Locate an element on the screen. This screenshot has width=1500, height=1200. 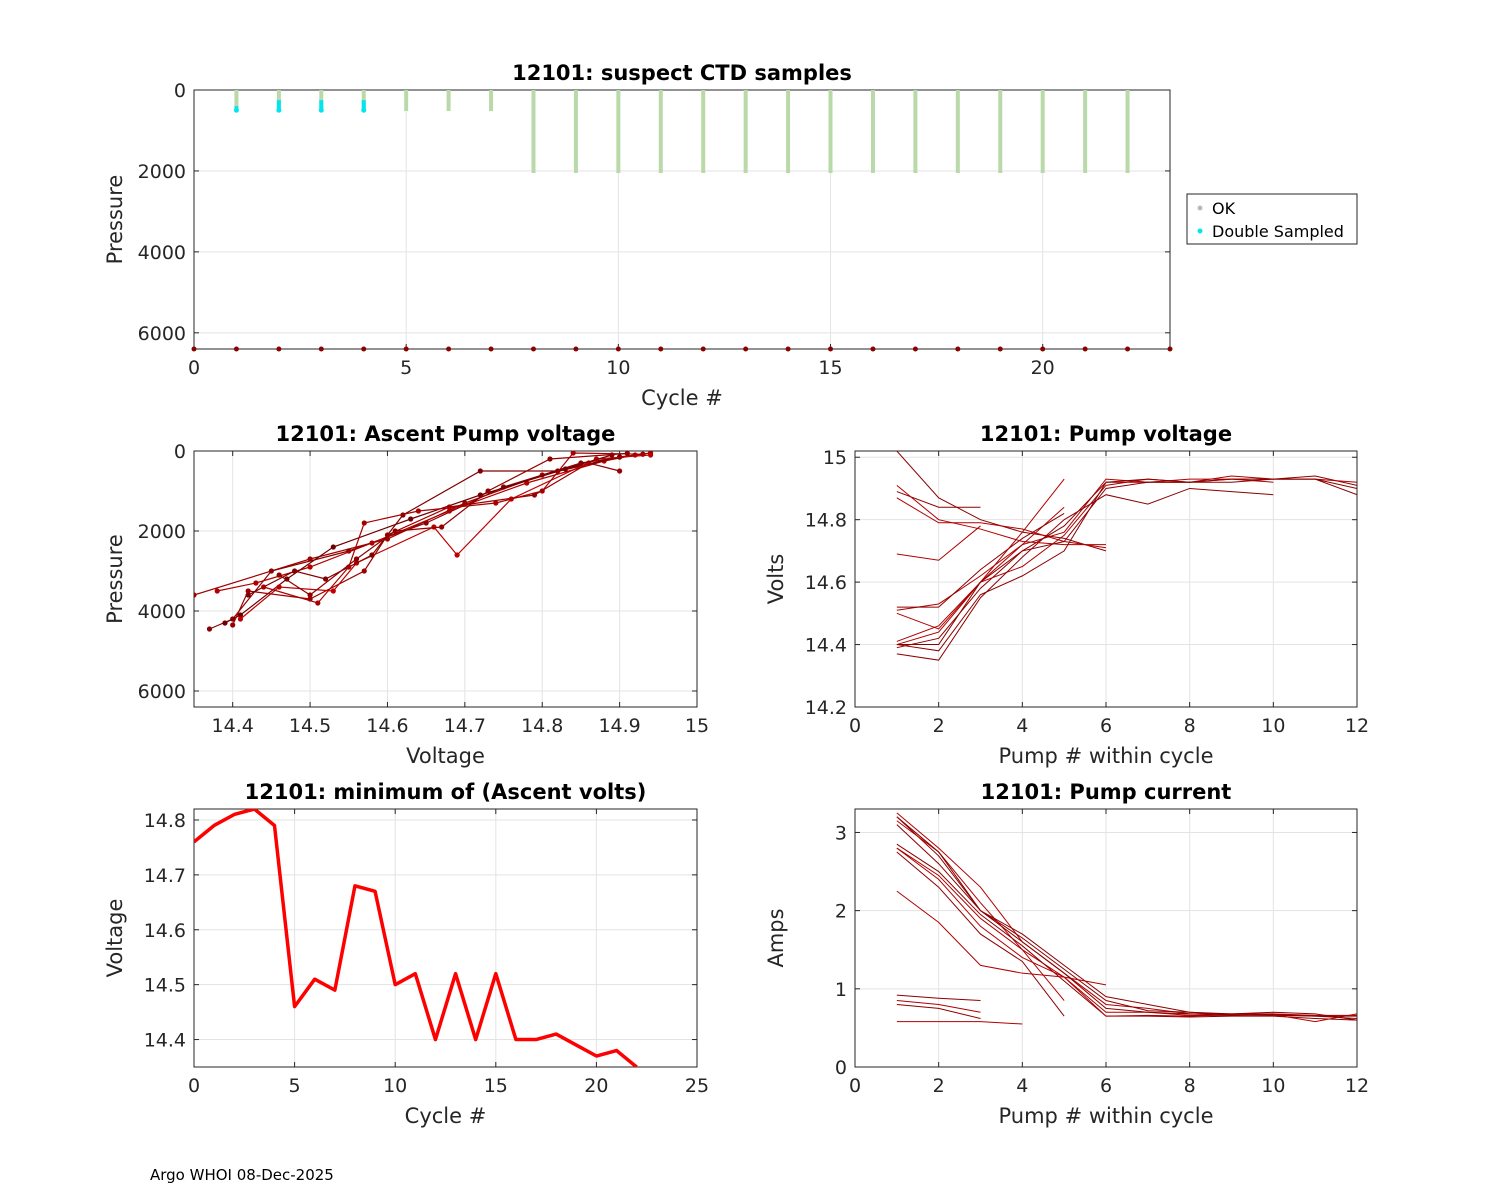
min_volt-plot-area is located at coordinates (445, 938).